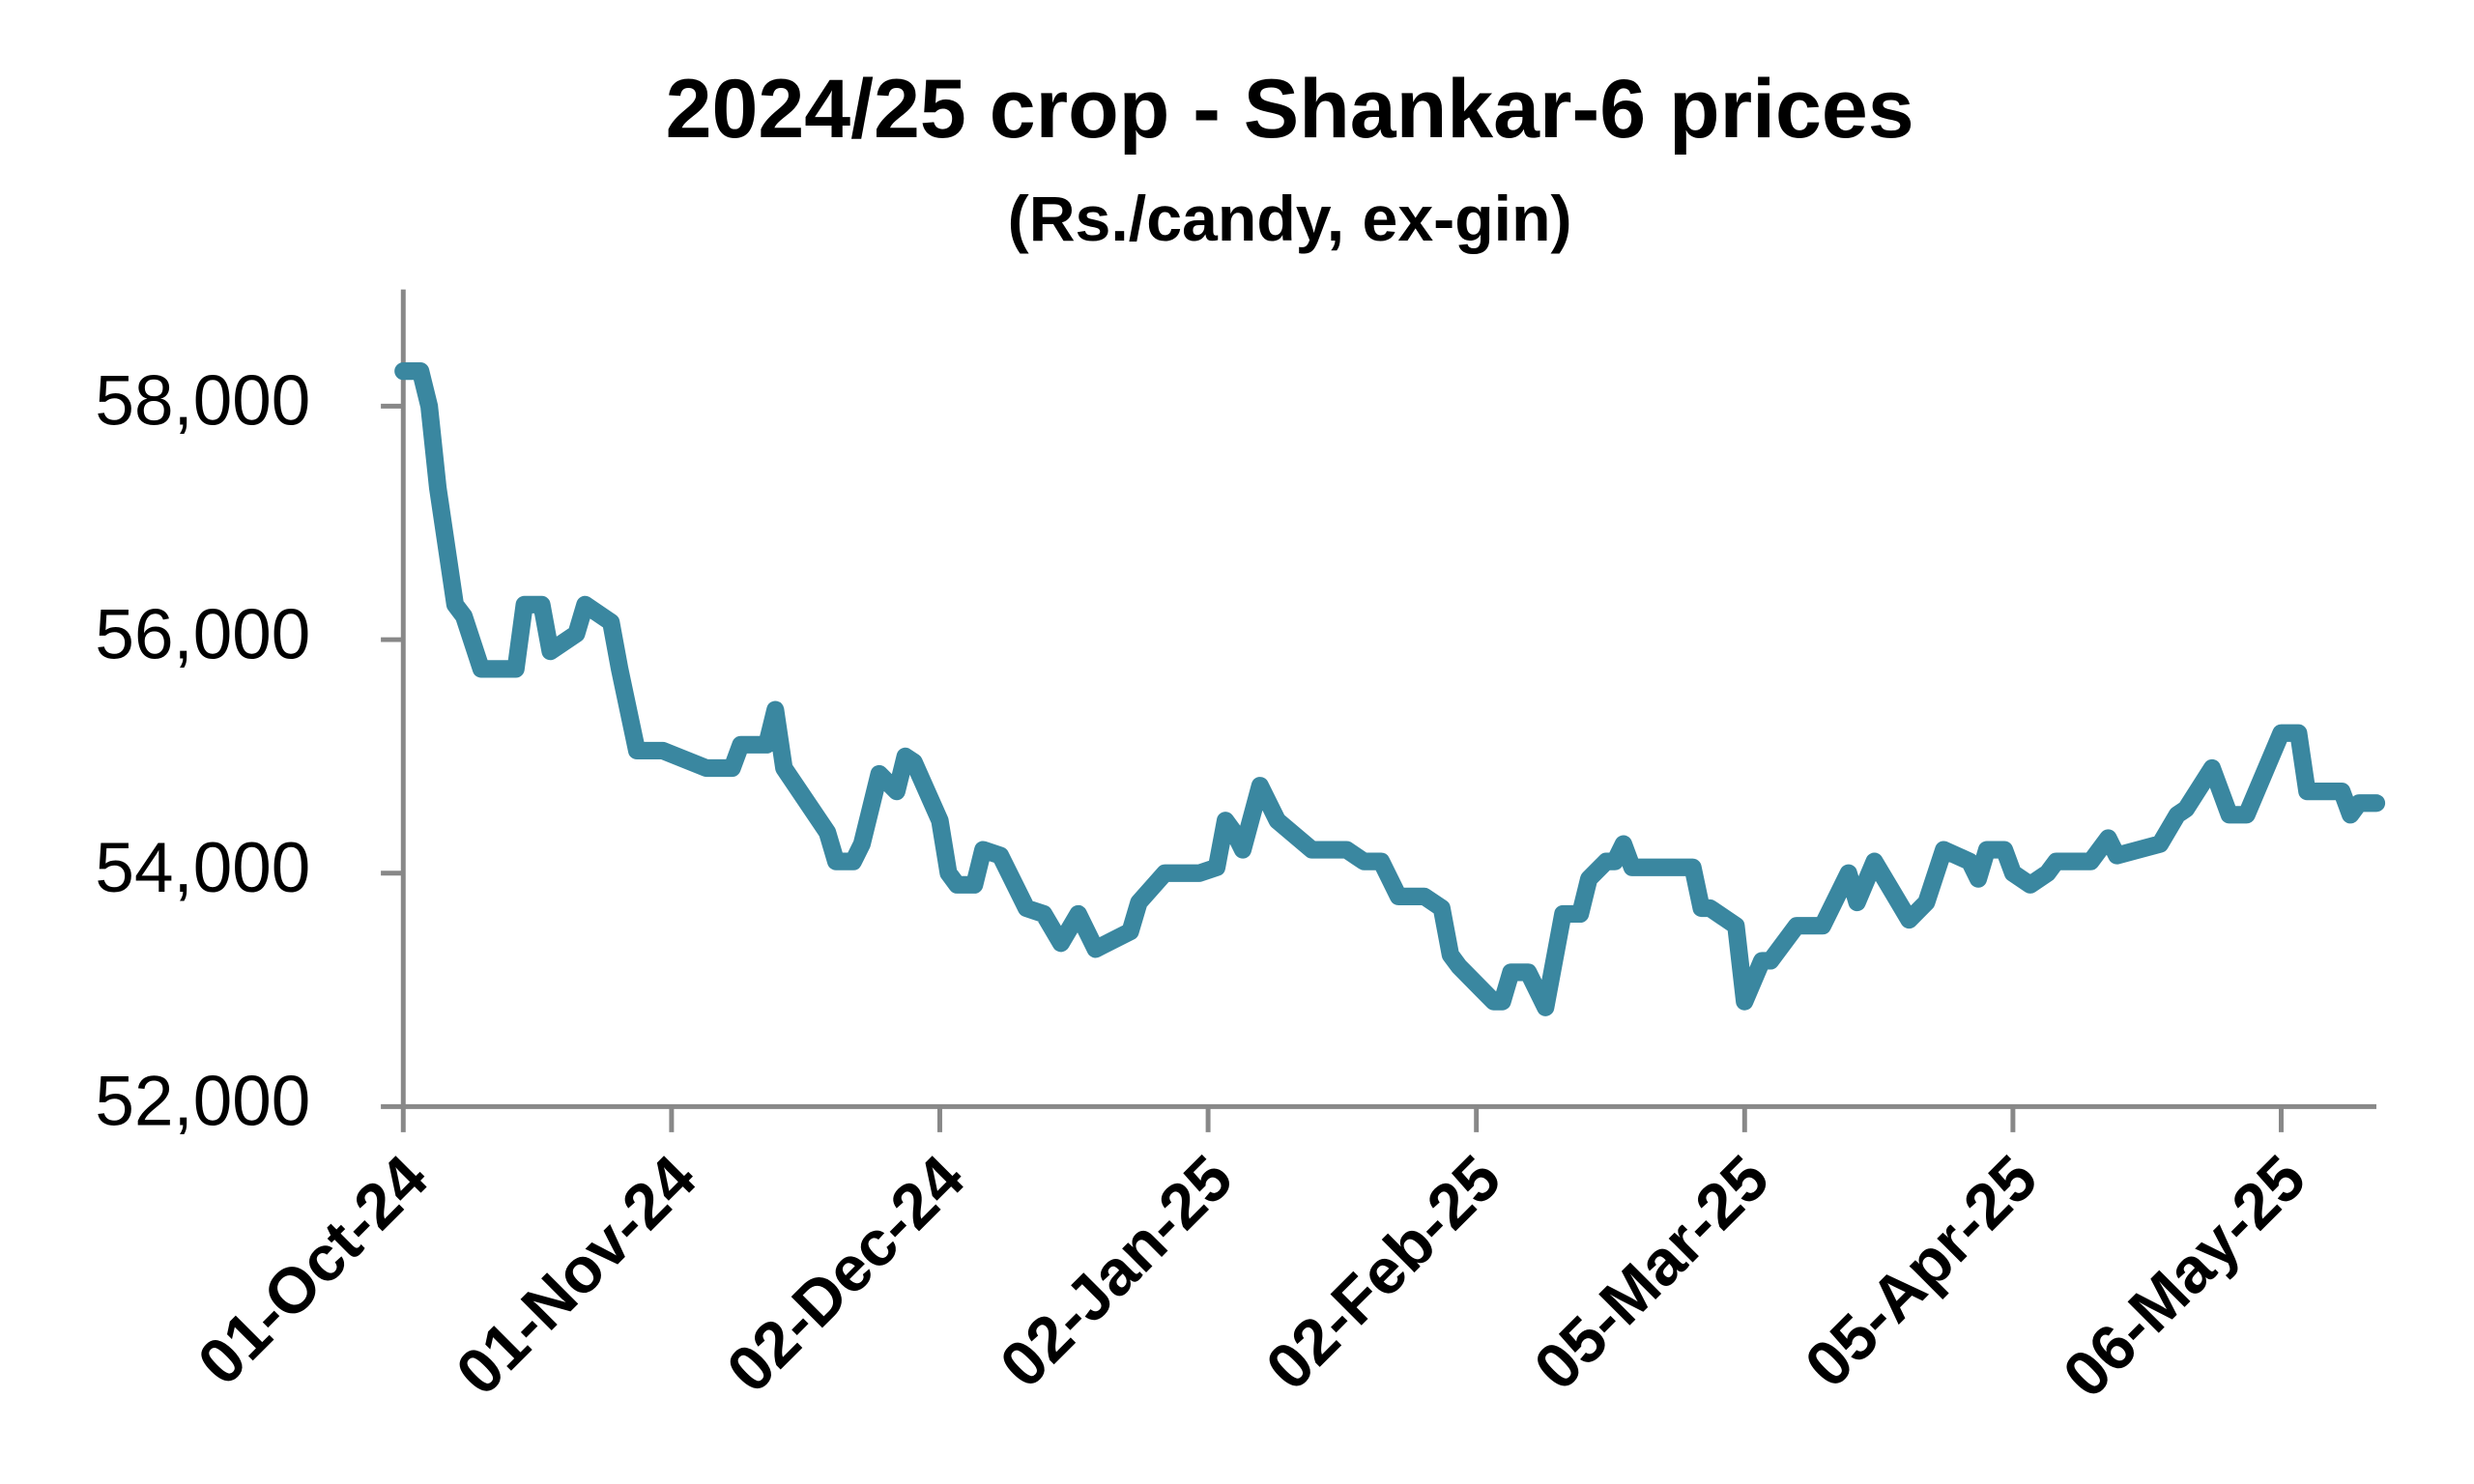 This screenshot has width=2474, height=1484. I want to click on x-tick-label: 02-Feb-25, so click(1383, 1273).